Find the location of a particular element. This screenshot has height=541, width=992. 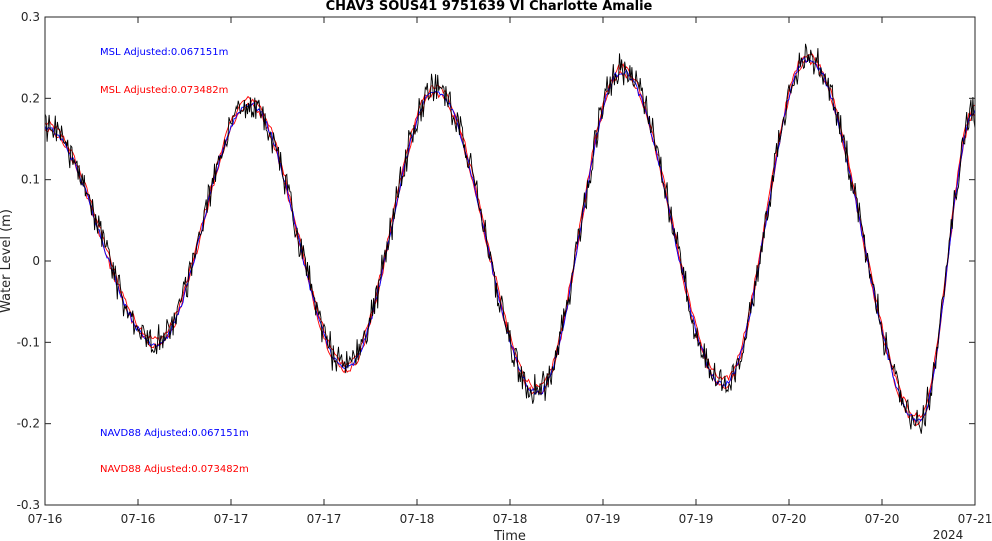

chart-title: CHAV3 SOUS41 9751639 VI Charlotte Amalie is located at coordinates (489, 7).